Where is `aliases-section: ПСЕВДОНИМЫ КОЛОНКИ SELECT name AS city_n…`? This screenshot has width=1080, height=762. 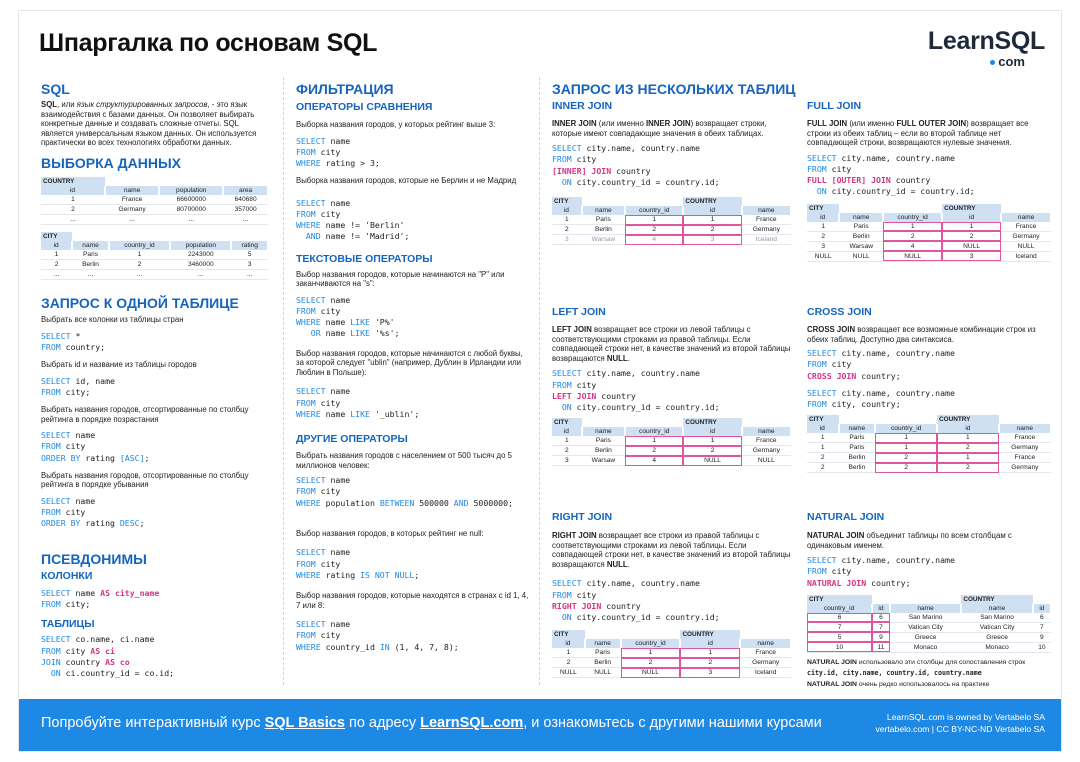 aliases-section: ПСЕВДОНИМЫ КОЛОНКИ SELECT name AS city_n… is located at coordinates (155, 615).